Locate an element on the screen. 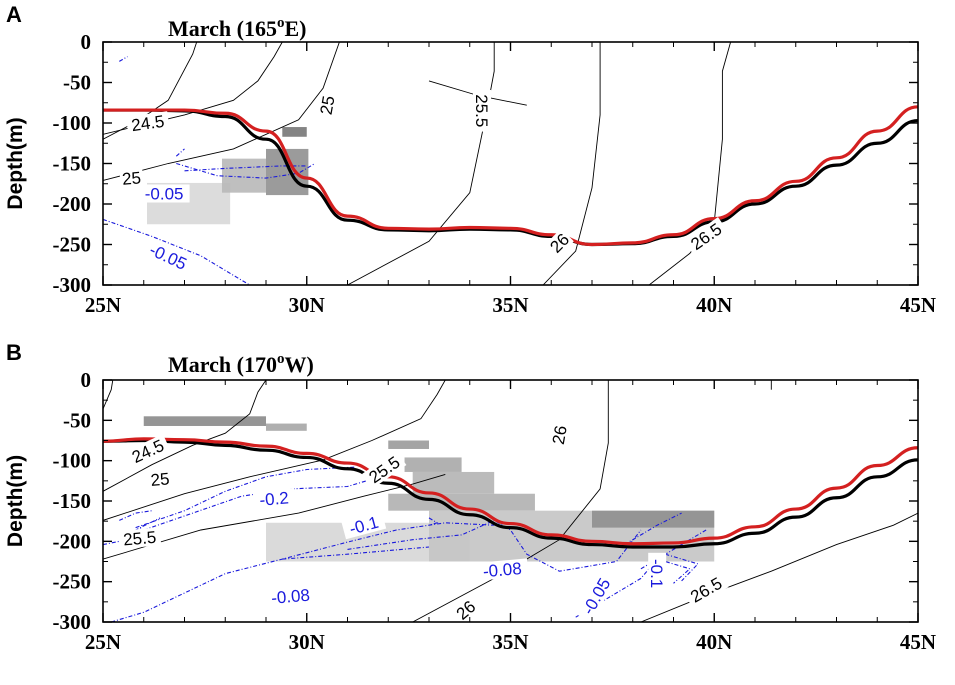 The image size is (955, 685). contour-label-group: -0.1 is located at coordinates (657, 573).